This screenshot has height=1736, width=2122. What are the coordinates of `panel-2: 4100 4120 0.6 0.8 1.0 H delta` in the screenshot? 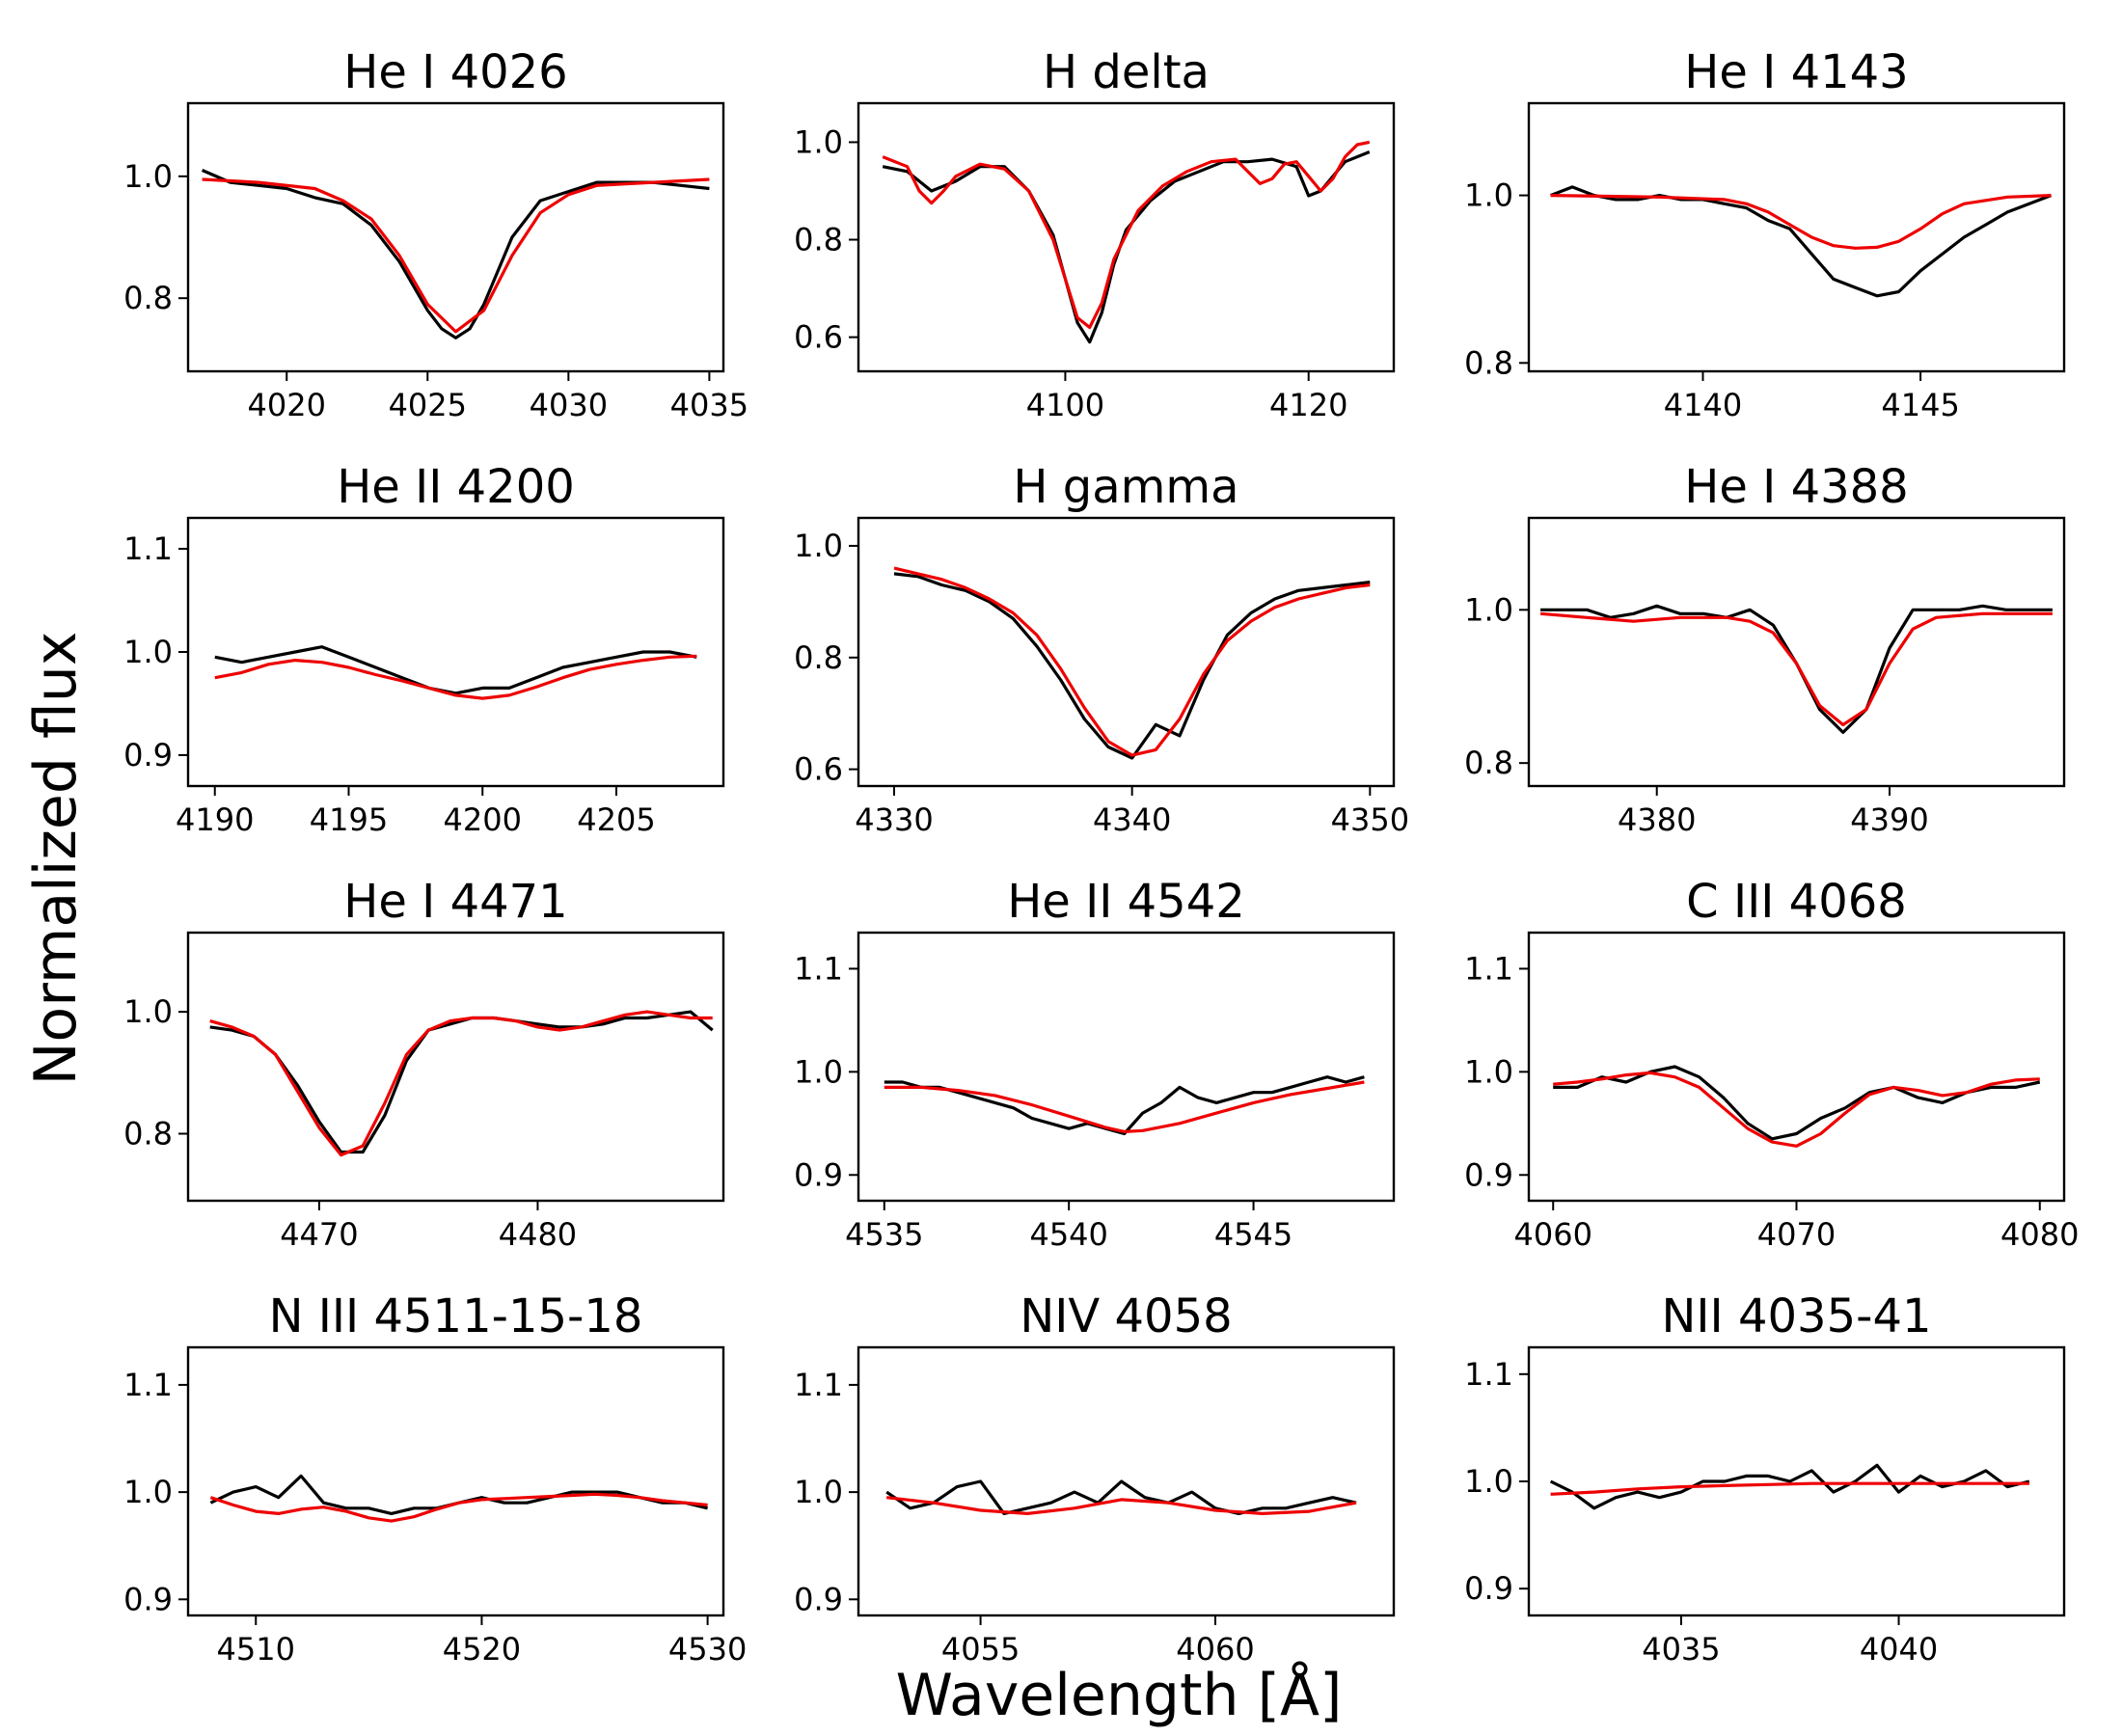 It's located at (1095, 234).